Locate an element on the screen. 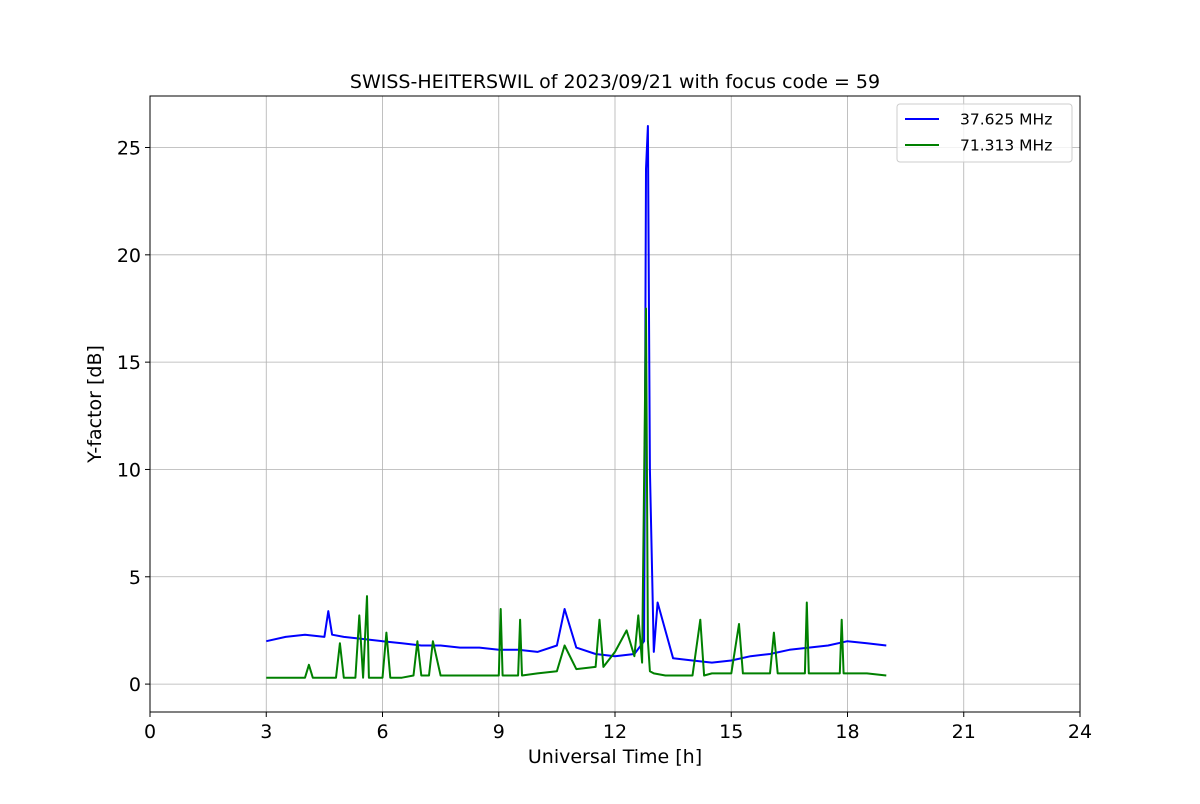 The height and width of the screenshot is (804, 1200). x-tick-label: 3 is located at coordinates (266, 732).